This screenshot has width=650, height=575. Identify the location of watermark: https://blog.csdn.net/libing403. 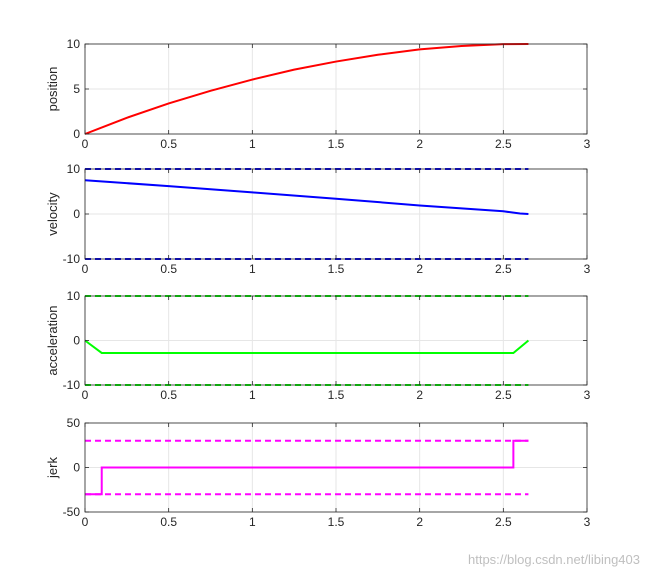
(553, 559).